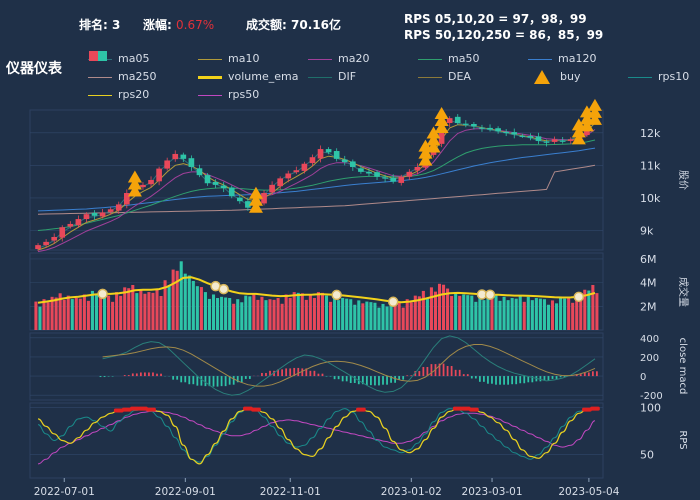 This screenshot has width=700, height=500. What do you see at coordinates (579, 297) in the screenshot?
I see `volume-ema-marker` at bounding box center [579, 297].